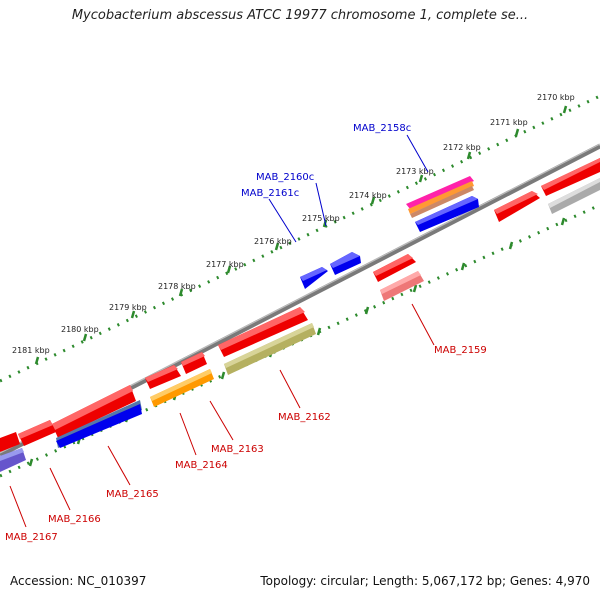 The height and width of the screenshot is (600, 600). I want to click on gene-label-mab-2162: MAB_2162, so click(304, 417).